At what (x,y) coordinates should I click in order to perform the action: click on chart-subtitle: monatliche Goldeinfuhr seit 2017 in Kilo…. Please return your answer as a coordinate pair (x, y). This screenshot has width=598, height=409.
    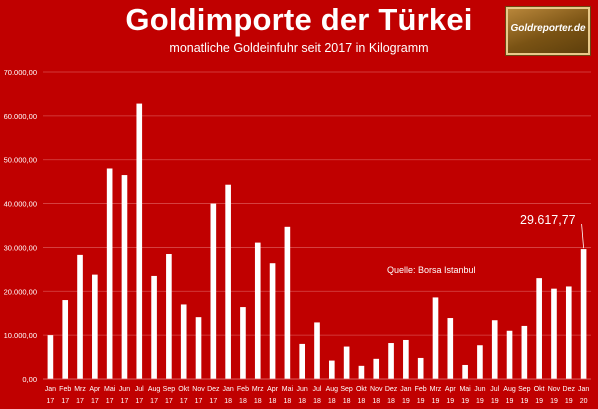
    Looking at the image, I should click on (299, 48).